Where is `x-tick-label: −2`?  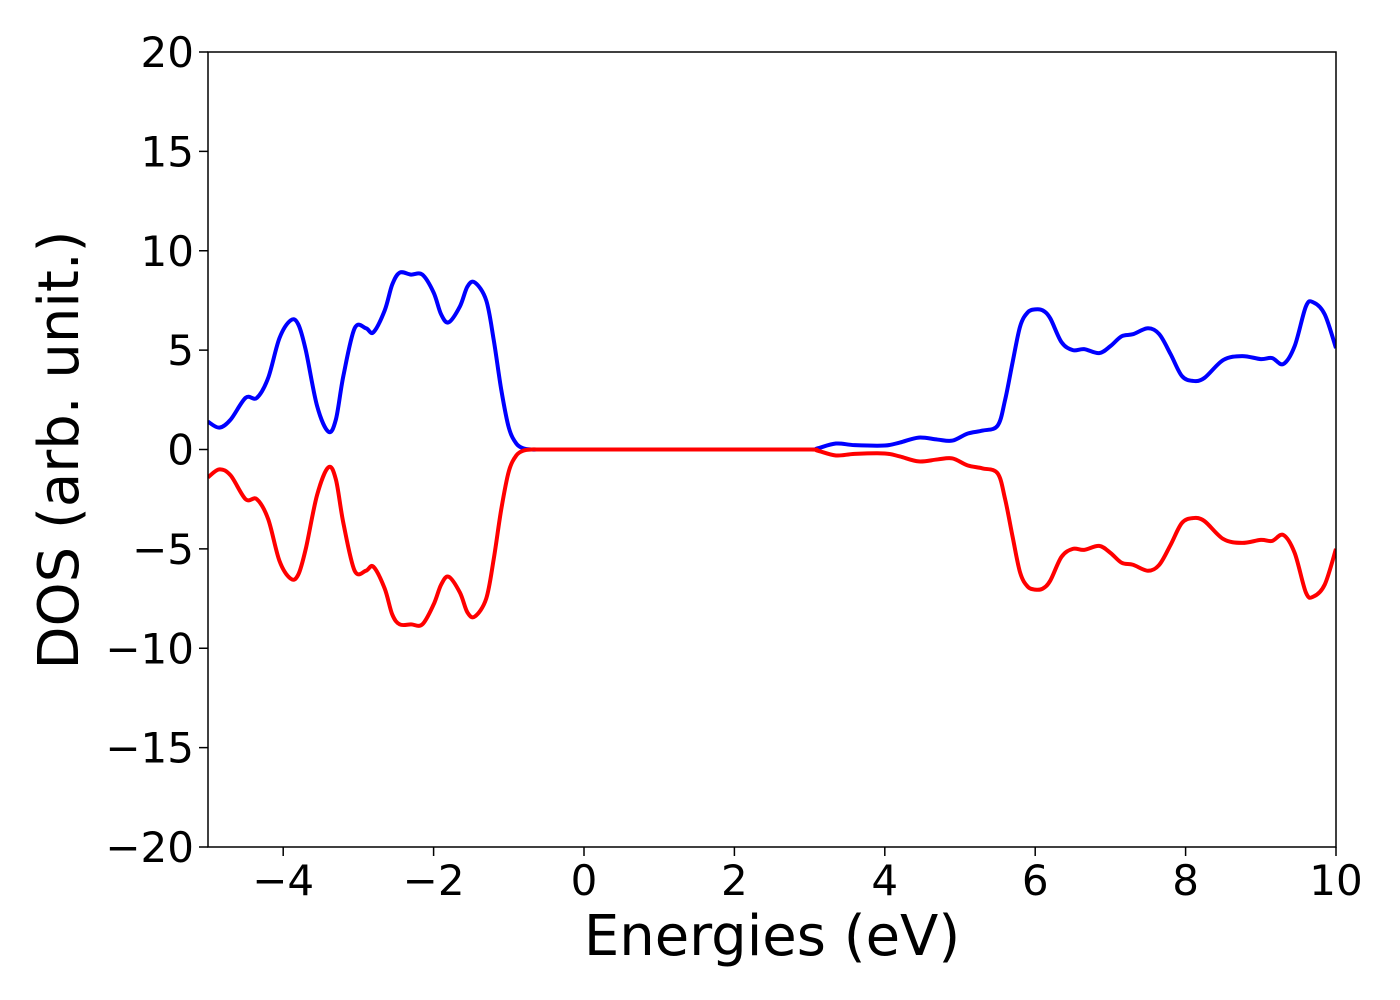 x-tick-label: −2 is located at coordinates (434, 880).